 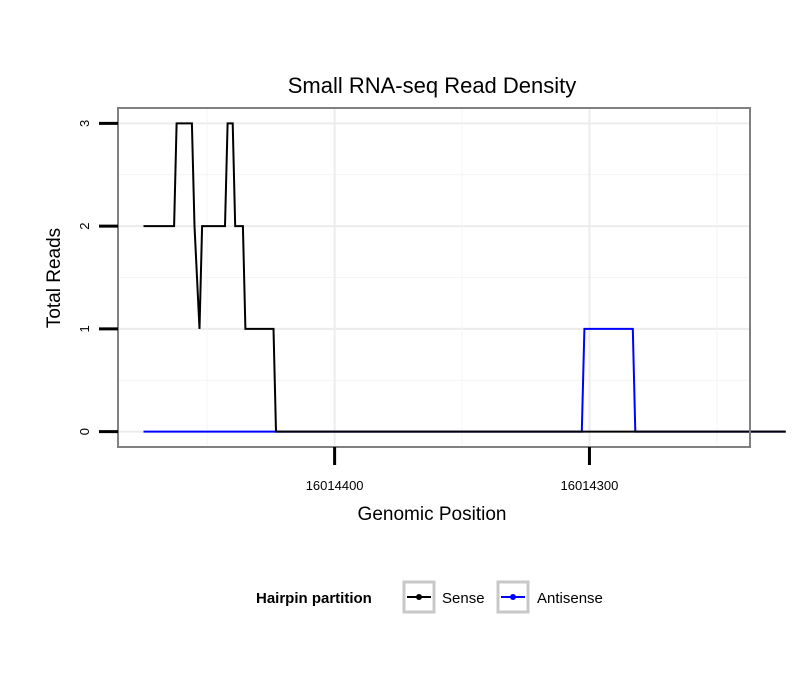 I want to click on x-axis: 16014400 16014300, so click(x=462, y=470).